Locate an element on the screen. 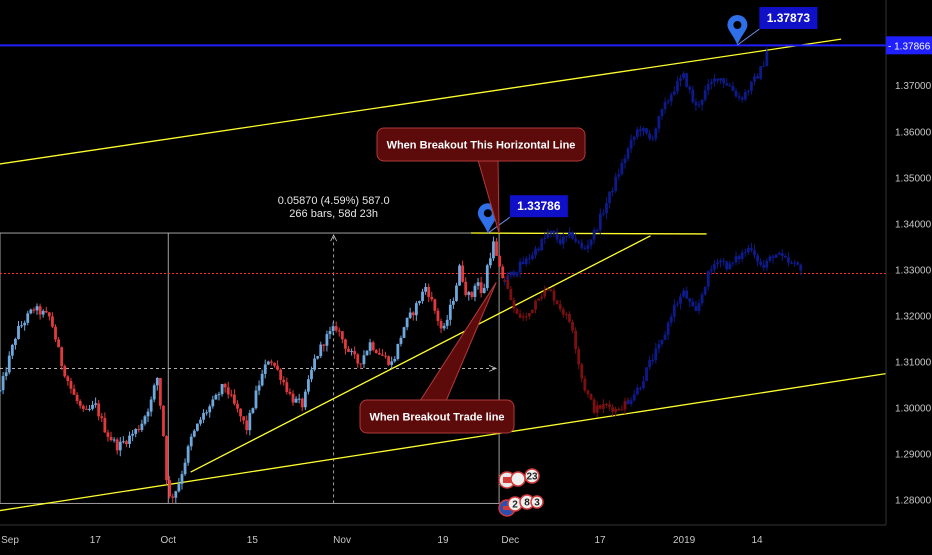 This screenshot has width=932, height=555. price-marker-label: 1.37873 is located at coordinates (789, 18).